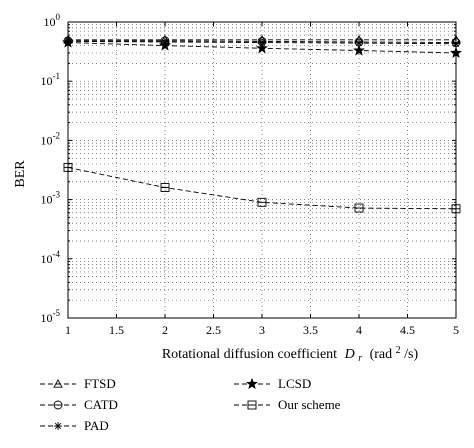 The image size is (474, 448). What do you see at coordinates (57, 76) in the screenshot?
I see `y-tick-label-exponent: -1` at bounding box center [57, 76].